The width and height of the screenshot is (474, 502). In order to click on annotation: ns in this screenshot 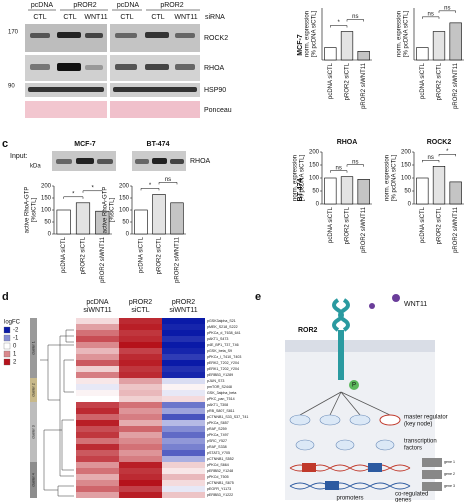, I will do `click(355, 17)`.